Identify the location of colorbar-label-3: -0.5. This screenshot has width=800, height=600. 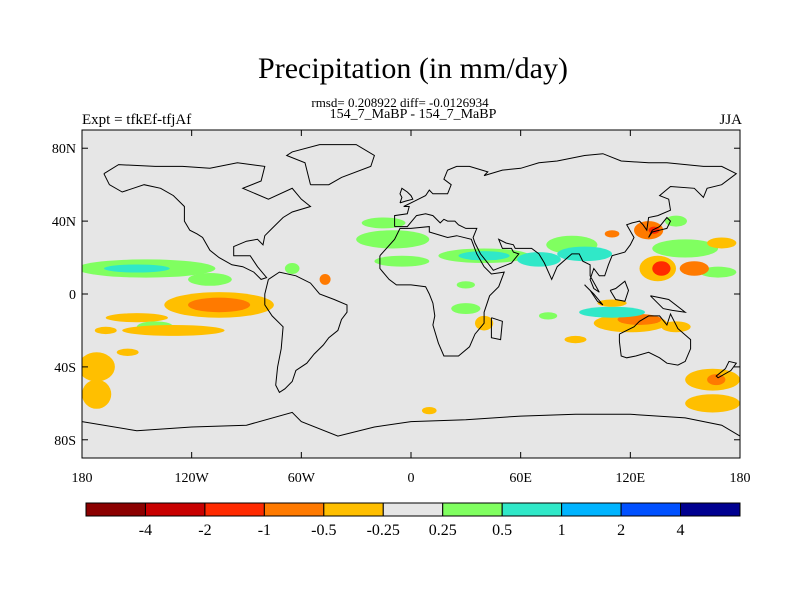
(323, 530).